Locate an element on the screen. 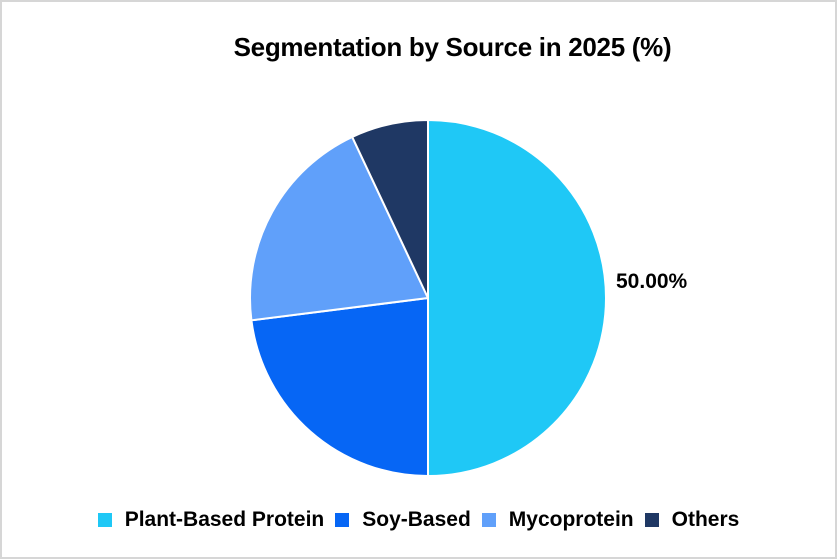  legend-label: Plant-Based Protein is located at coordinates (224, 519).